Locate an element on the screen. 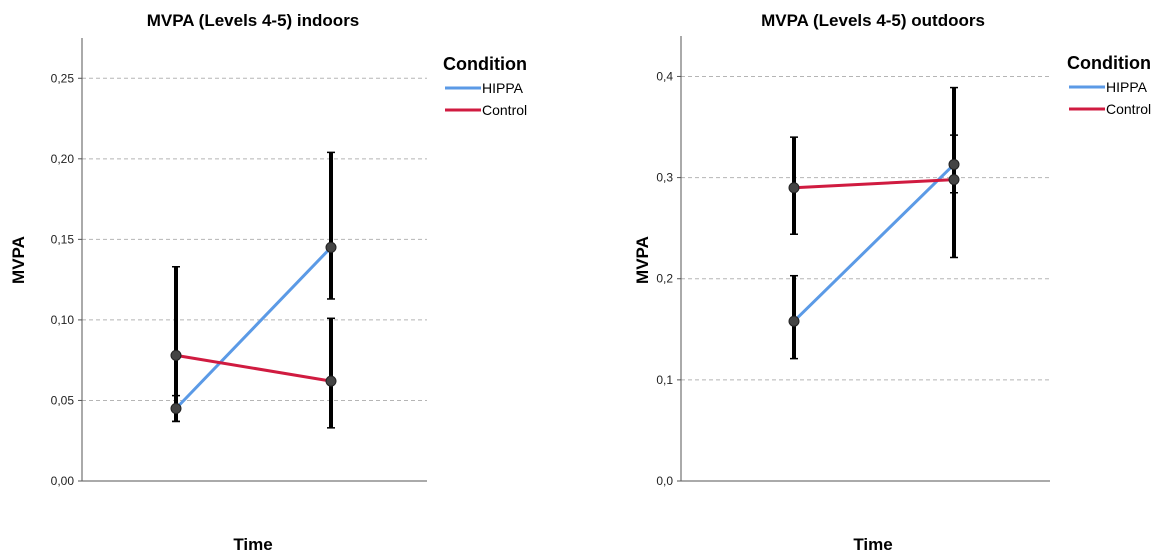 The width and height of the screenshot is (1168, 555). y-tick-label: 0,20 is located at coordinates (63, 159).